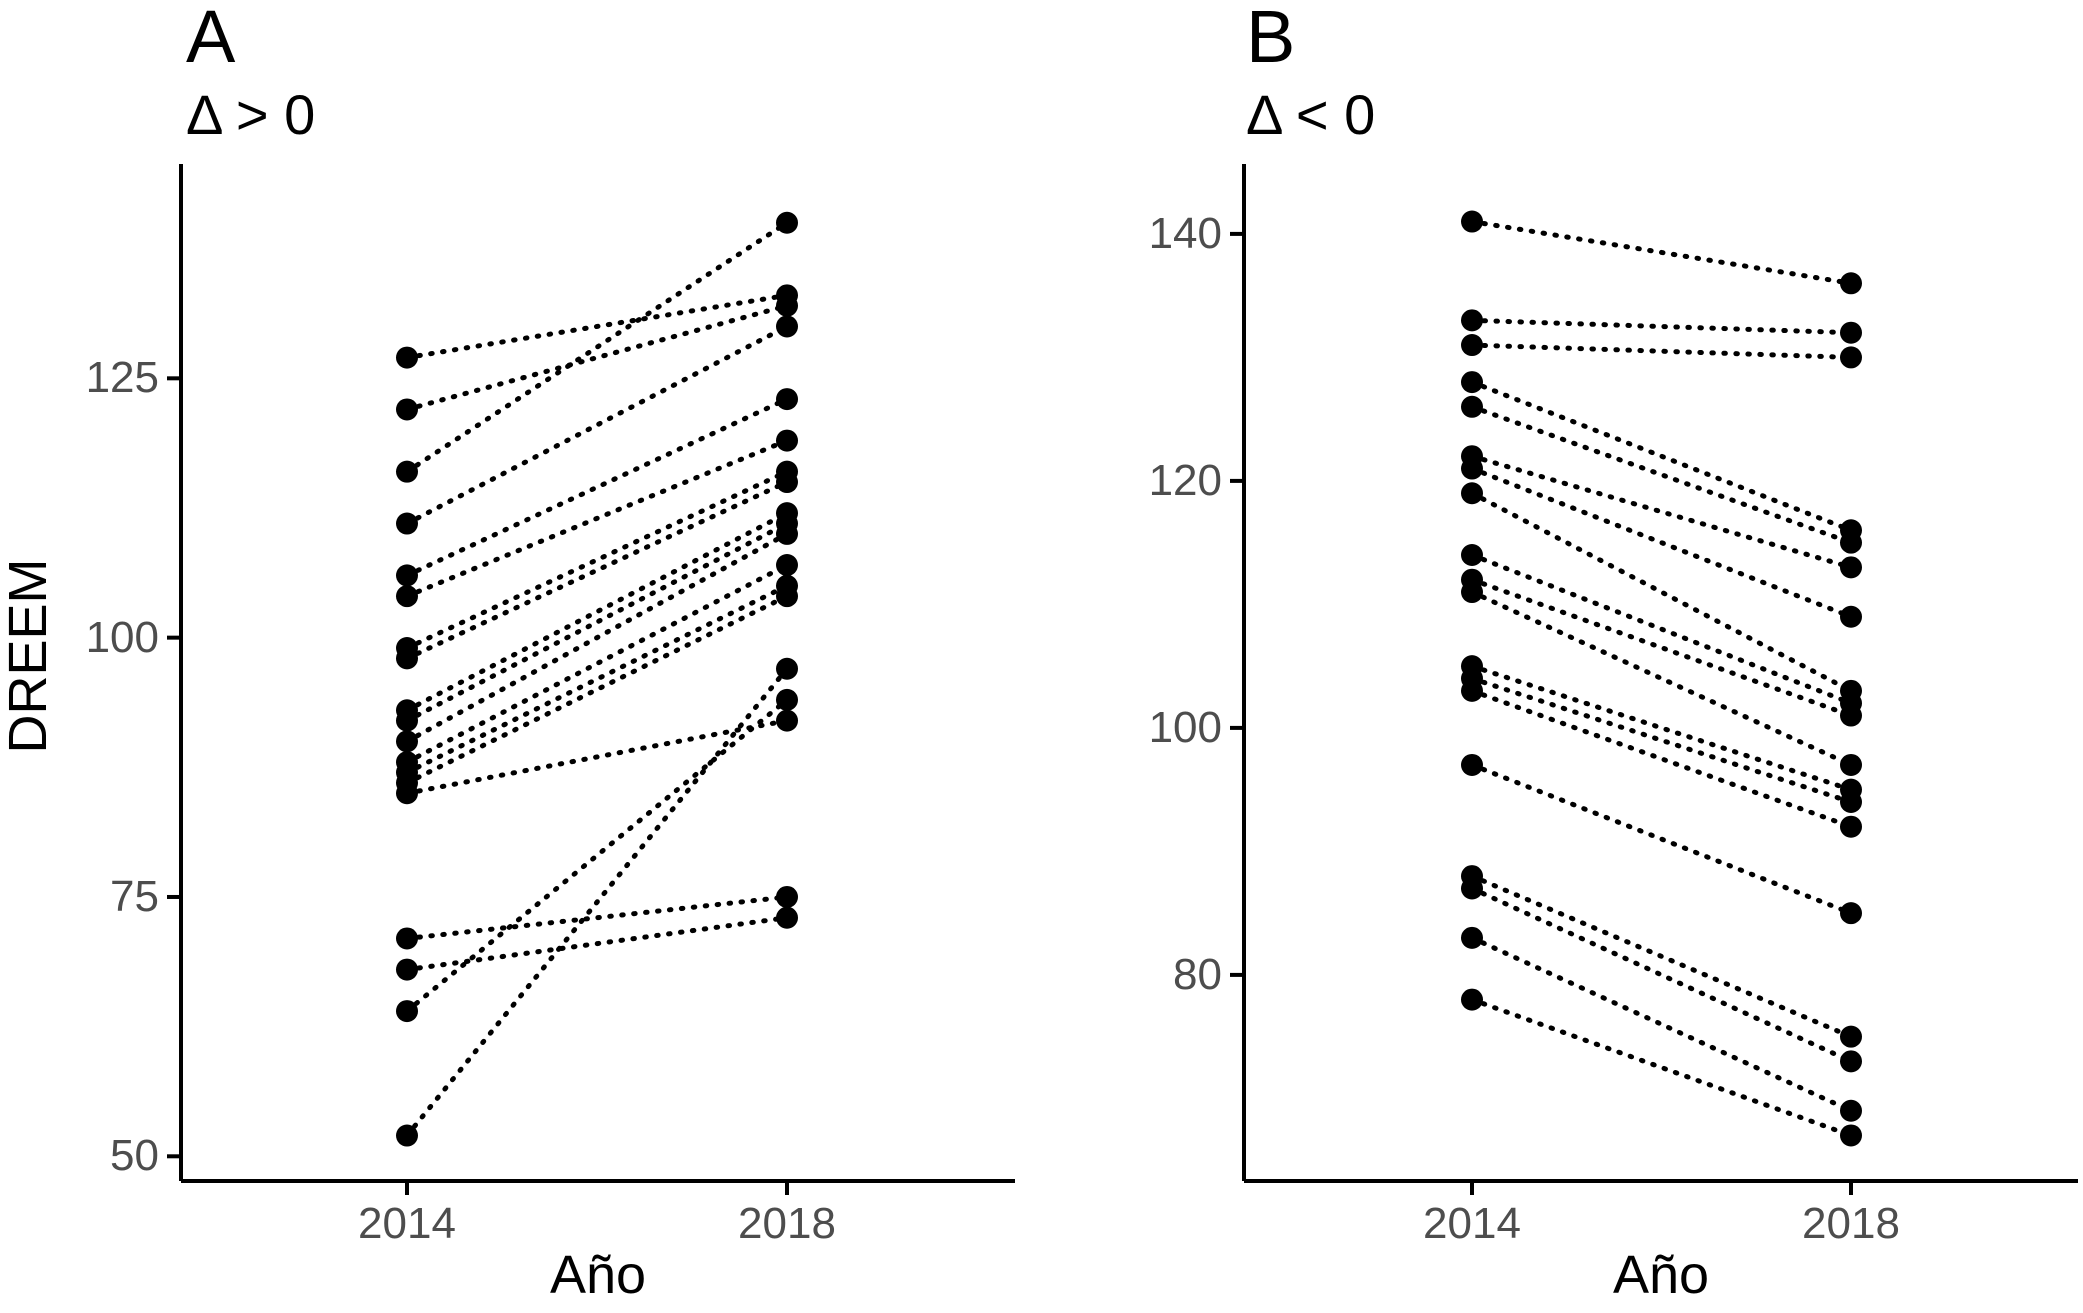 Image resolution: width=2083 pixels, height=1313 pixels. What do you see at coordinates (122, 378) in the screenshot?
I see `y-tick-label: 125` at bounding box center [122, 378].